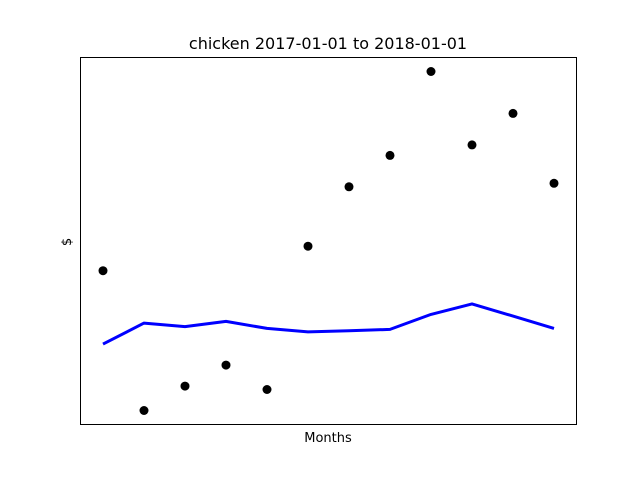  What do you see at coordinates (328, 438) in the screenshot?
I see `x-axis-label: Months` at bounding box center [328, 438].